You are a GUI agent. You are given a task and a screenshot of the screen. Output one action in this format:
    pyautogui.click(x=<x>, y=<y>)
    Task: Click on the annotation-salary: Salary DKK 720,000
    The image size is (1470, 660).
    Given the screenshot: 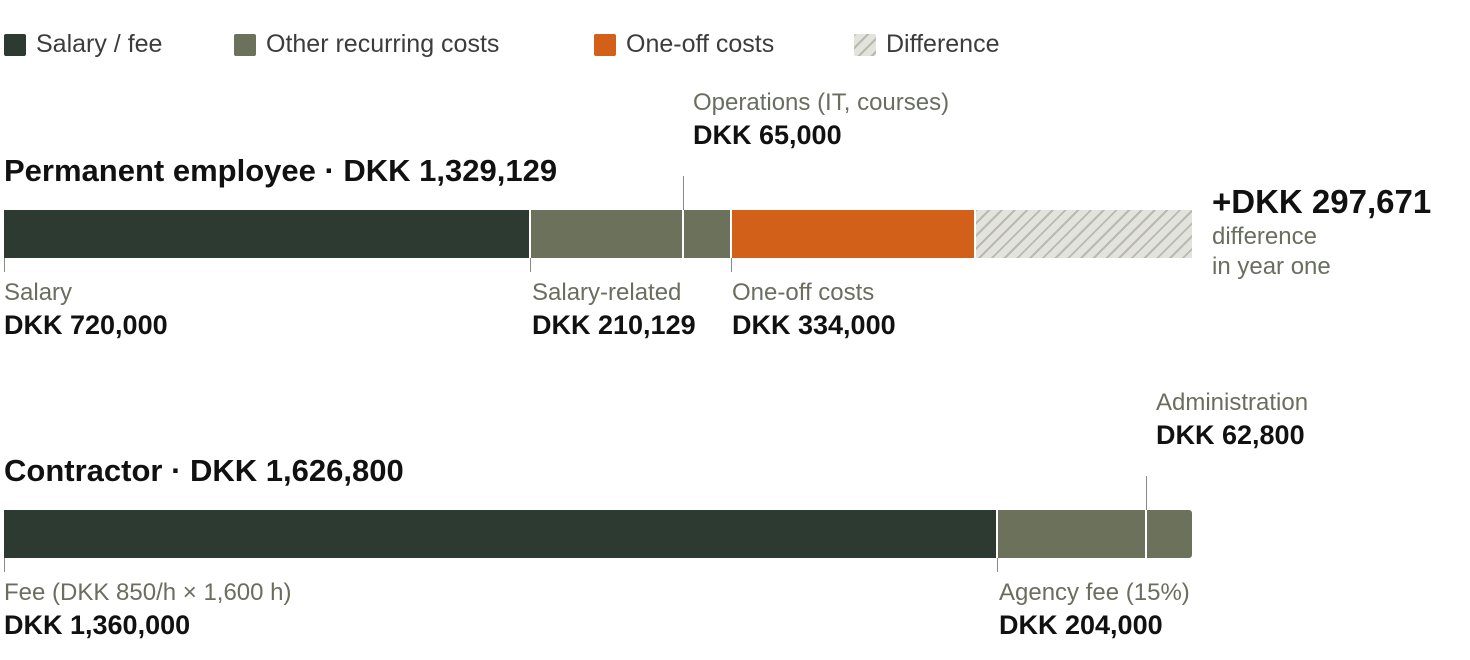 What is the action you would take?
    pyautogui.click(x=86, y=310)
    